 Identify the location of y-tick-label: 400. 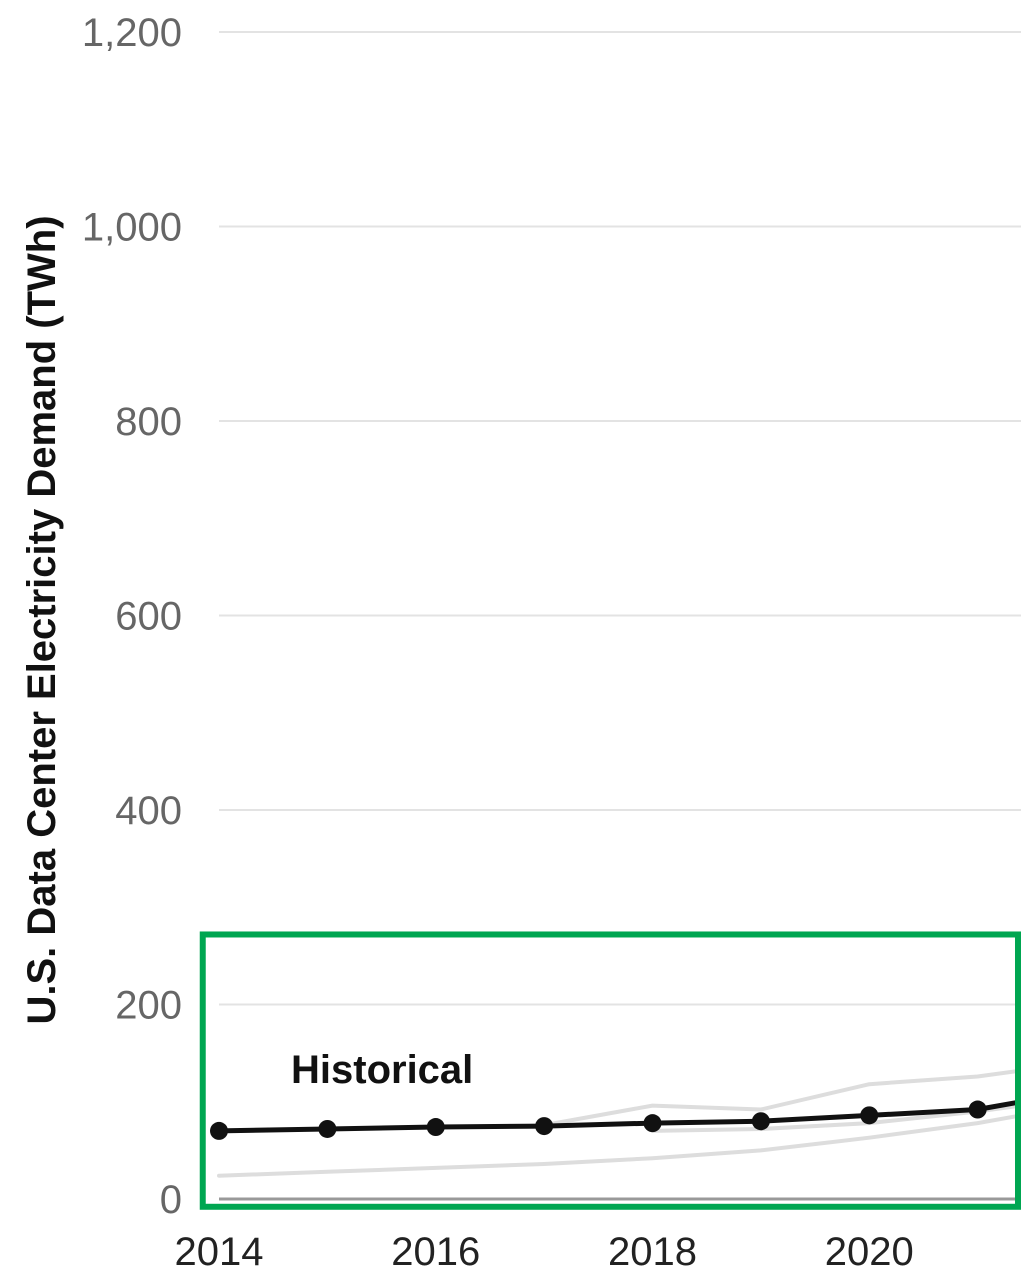
(148, 811).